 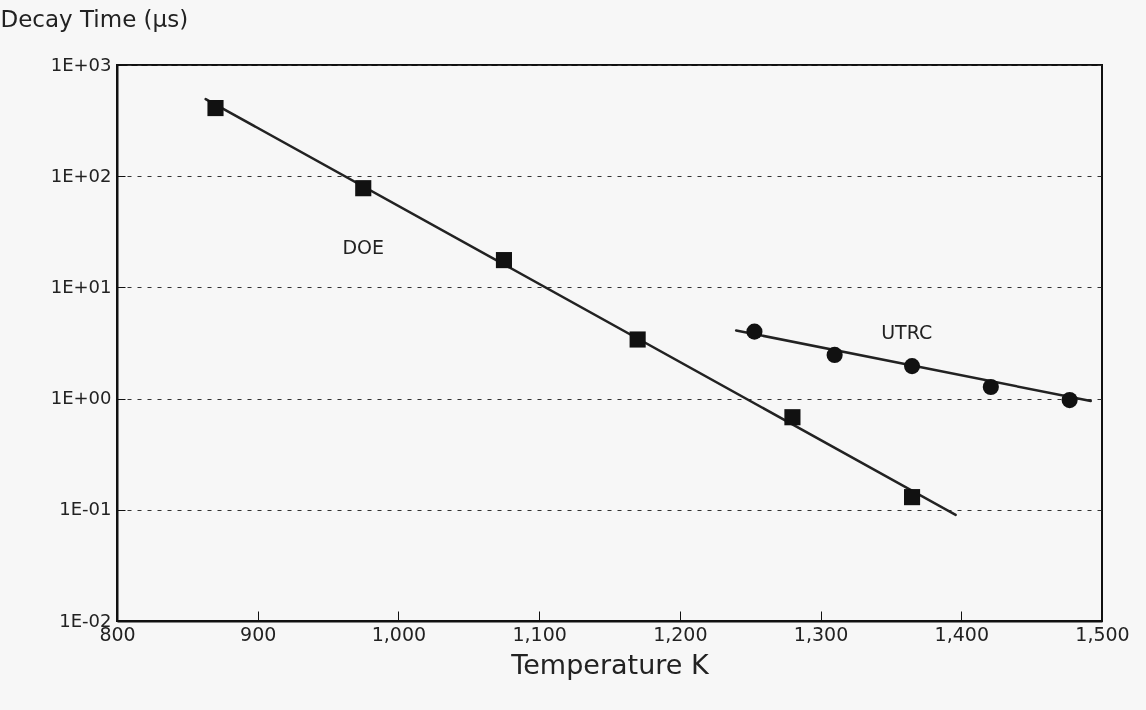 What do you see at coordinates (821, 633) in the screenshot?
I see `x-tick-label: 1,300` at bounding box center [821, 633].